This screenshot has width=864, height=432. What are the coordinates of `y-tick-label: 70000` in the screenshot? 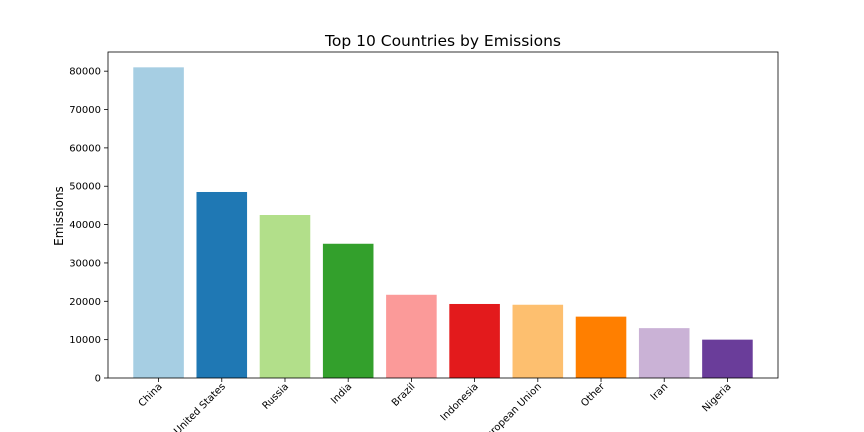 It's located at (85, 110).